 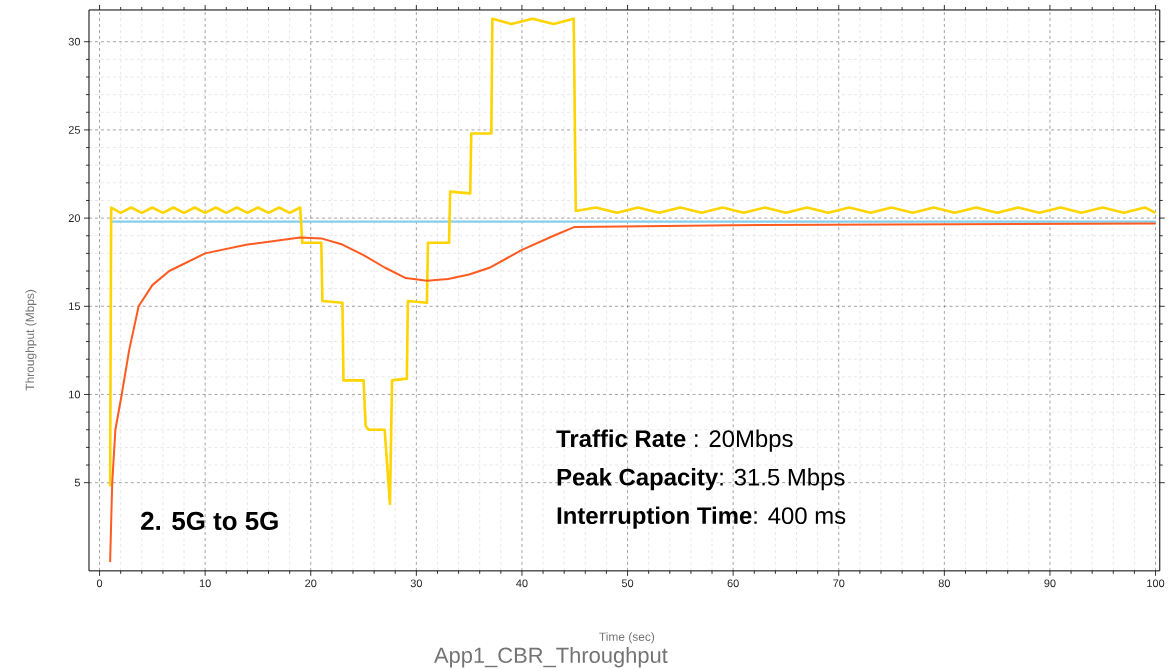 I want to click on x-tick-label: 0, so click(x=99, y=583).